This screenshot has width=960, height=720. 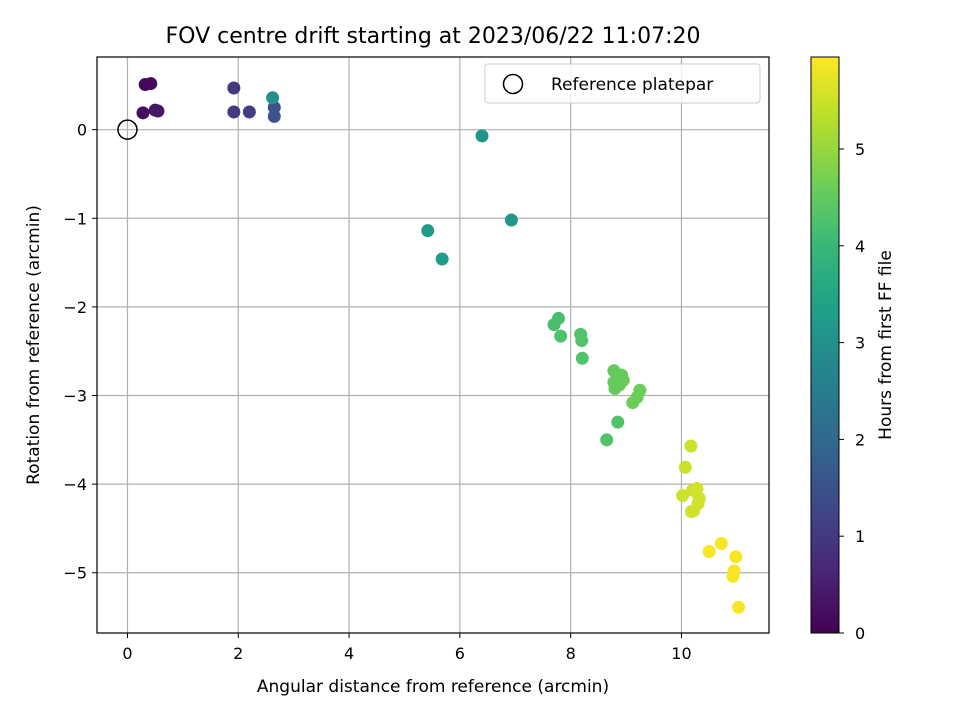 I want to click on legend-label: Reference platepar, so click(x=632, y=85).